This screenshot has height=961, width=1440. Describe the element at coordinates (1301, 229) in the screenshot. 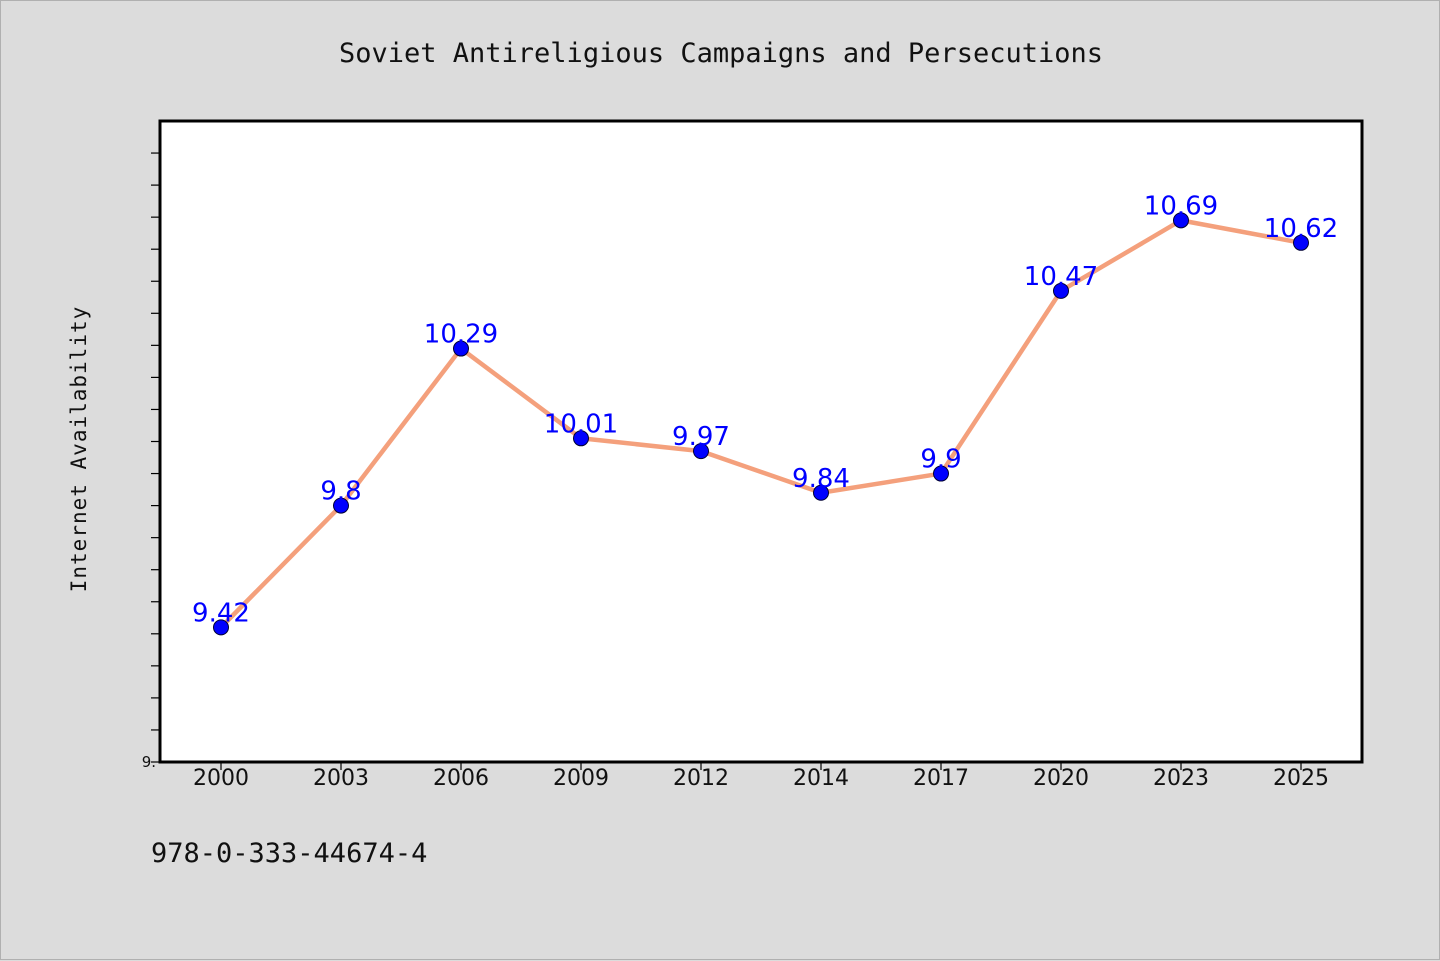

I see `data-label: 10.62` at that location.